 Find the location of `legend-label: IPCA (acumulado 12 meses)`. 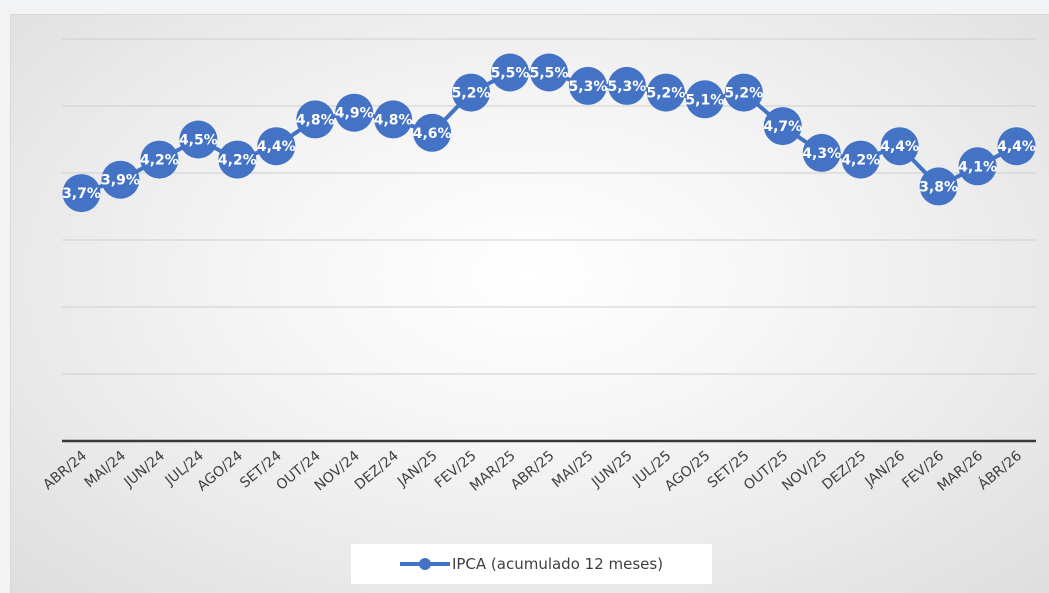

legend-label: IPCA (acumulado 12 meses) is located at coordinates (557, 564).